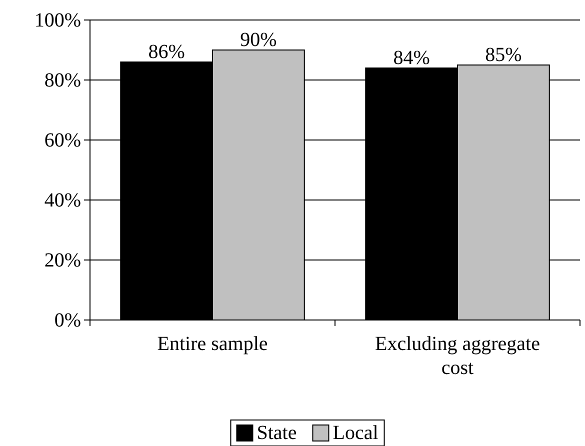 Image resolution: width=585 pixels, height=446 pixels. What do you see at coordinates (62, 80) in the screenshot?
I see `y-tick-label: 80%` at bounding box center [62, 80].